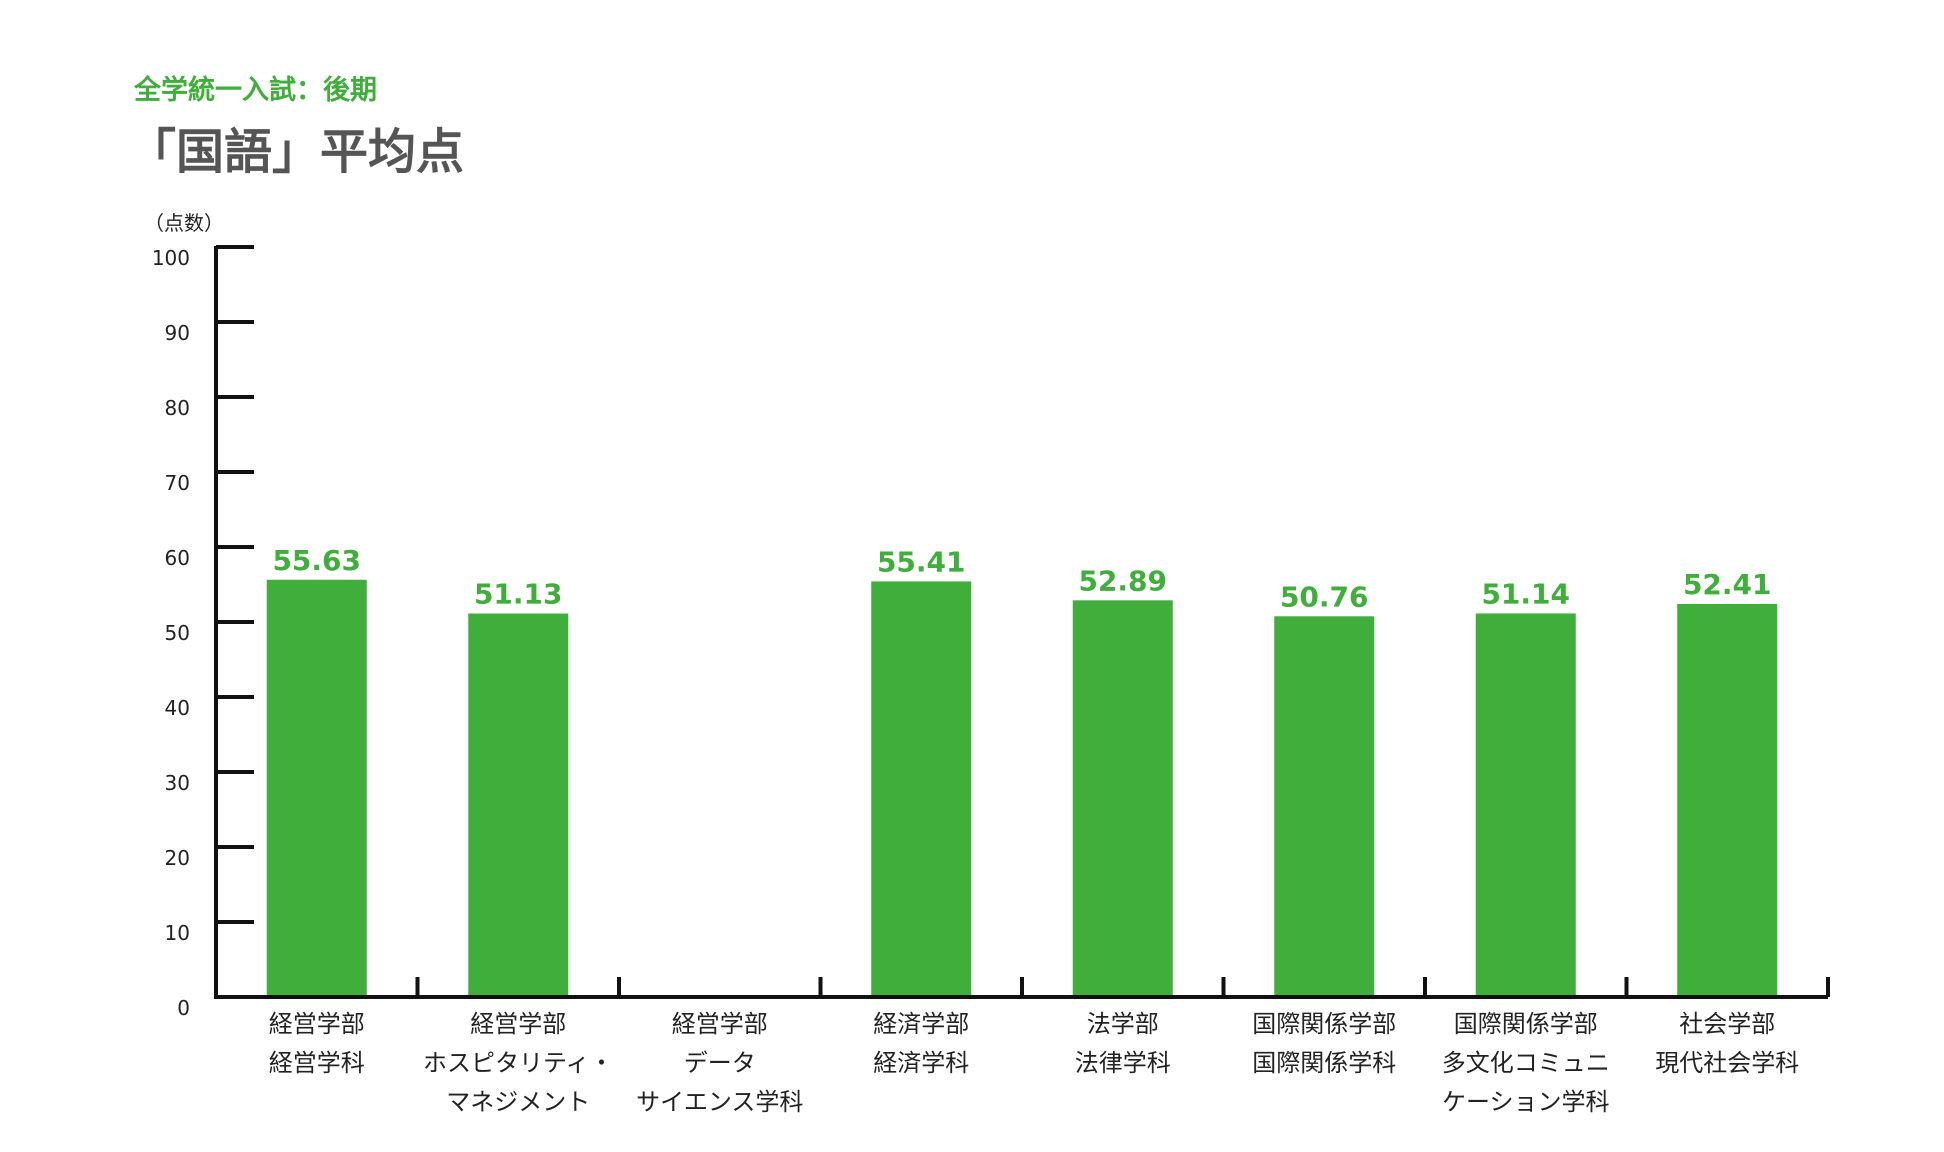 The image size is (1944, 1152). What do you see at coordinates (921, 561) in the screenshot?
I see `bar-value-label: 55.41` at bounding box center [921, 561].